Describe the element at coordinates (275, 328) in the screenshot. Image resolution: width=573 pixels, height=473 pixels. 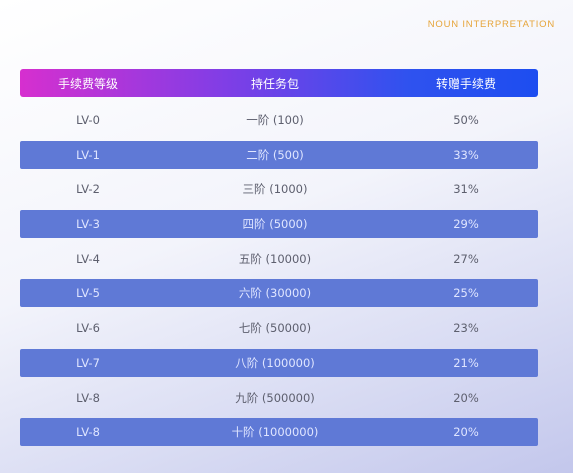
I see `package-cell: 七阶 (50000)` at that location.